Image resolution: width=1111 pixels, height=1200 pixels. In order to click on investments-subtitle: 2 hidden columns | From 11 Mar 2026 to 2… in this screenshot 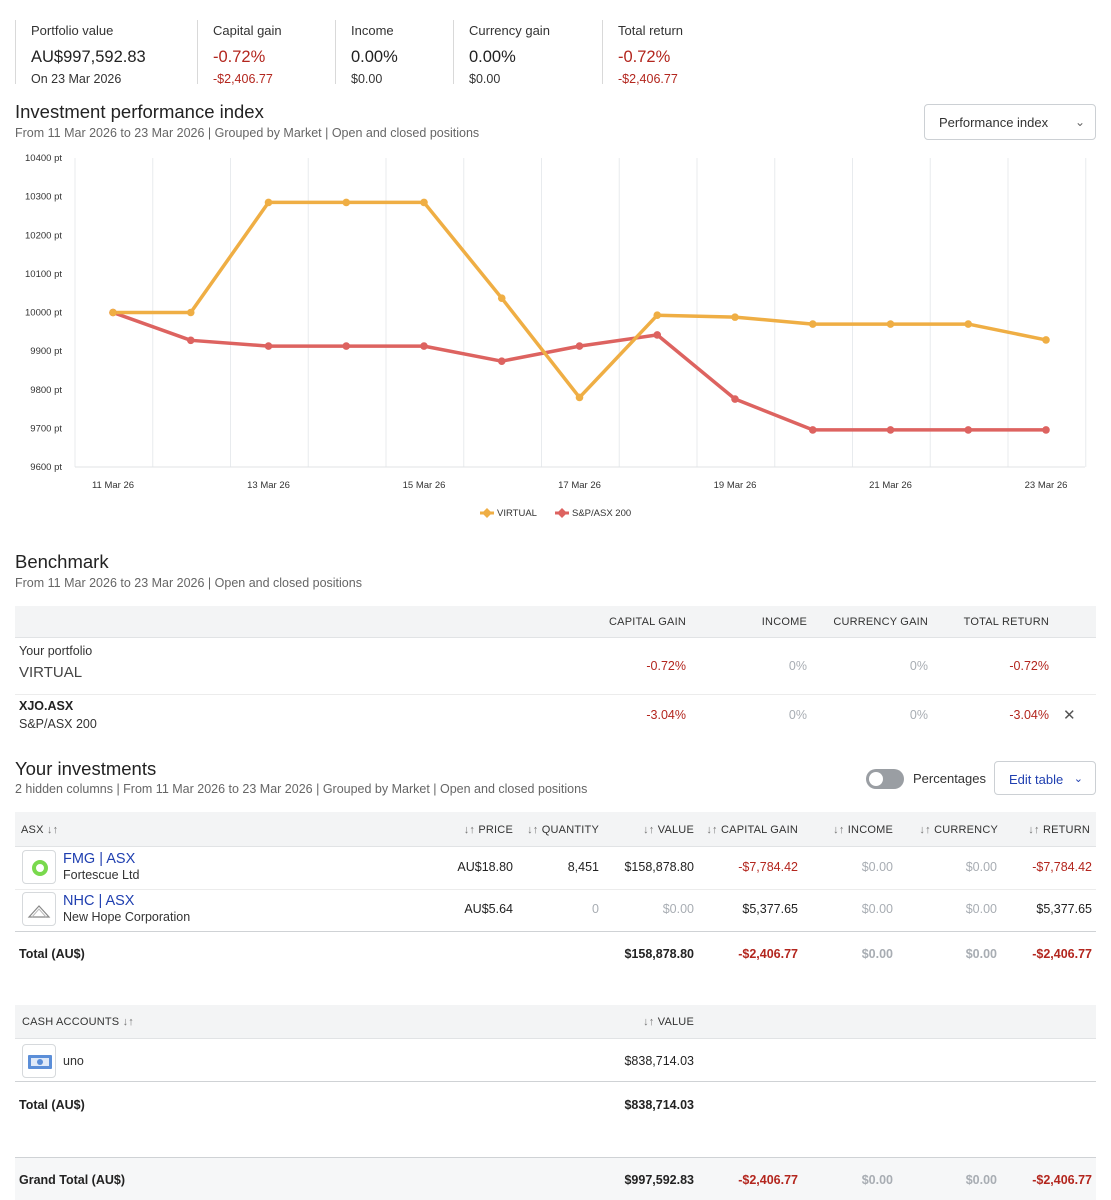, I will do `click(301, 789)`.